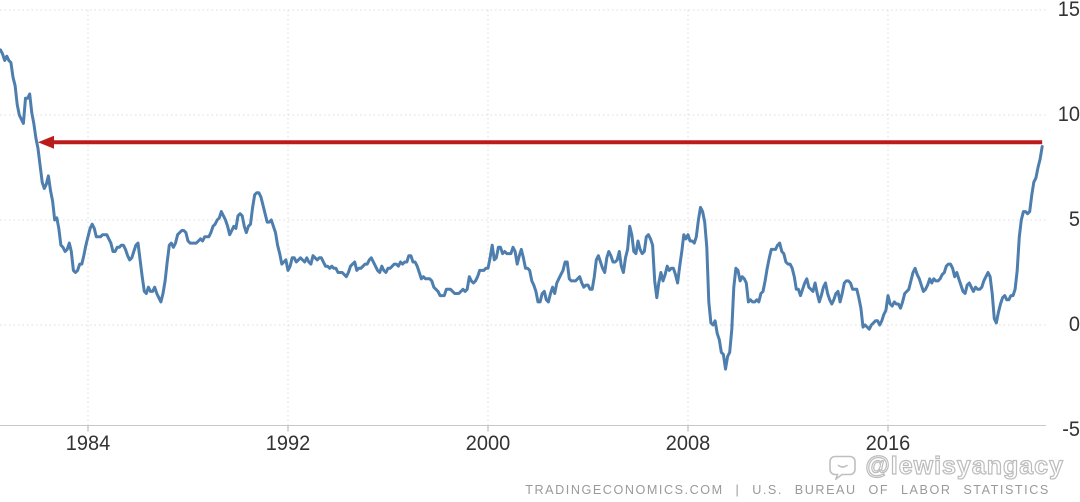 This screenshot has width=1080, height=502. I want to click on y-tick-label: -5, so click(1071, 429).